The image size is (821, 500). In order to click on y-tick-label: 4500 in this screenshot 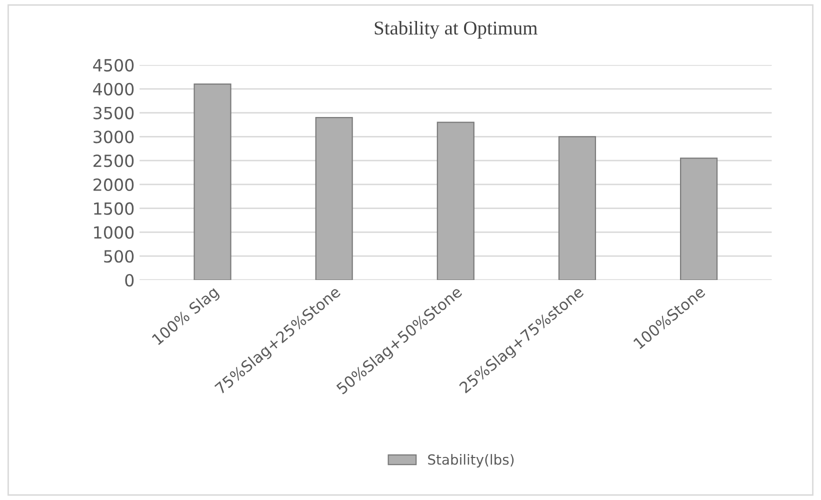, I will do `click(113, 65)`.